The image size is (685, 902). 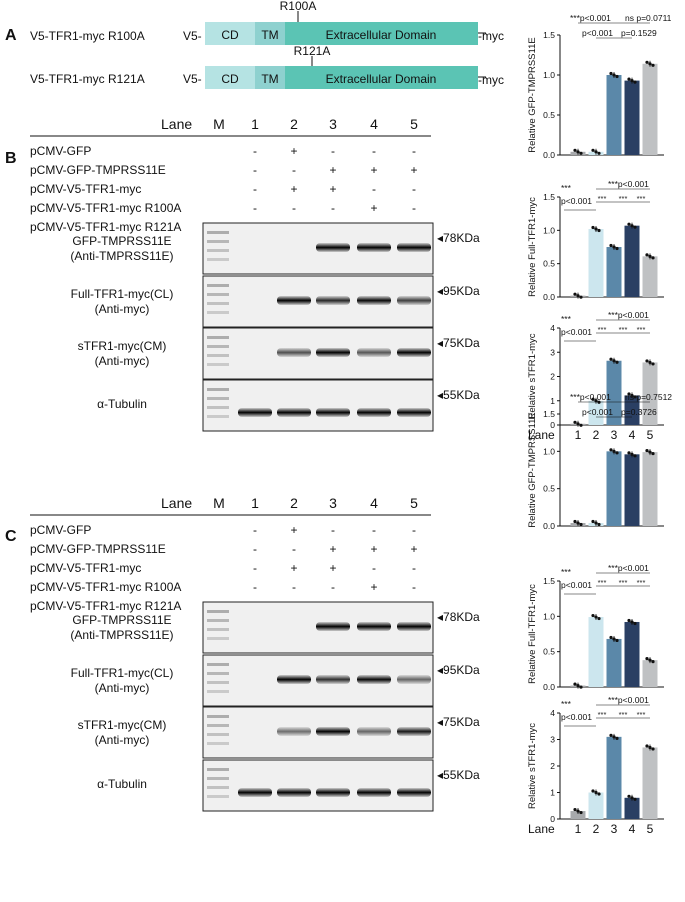 I want to click on x-axis-label: Lane, so click(x=541, y=435).